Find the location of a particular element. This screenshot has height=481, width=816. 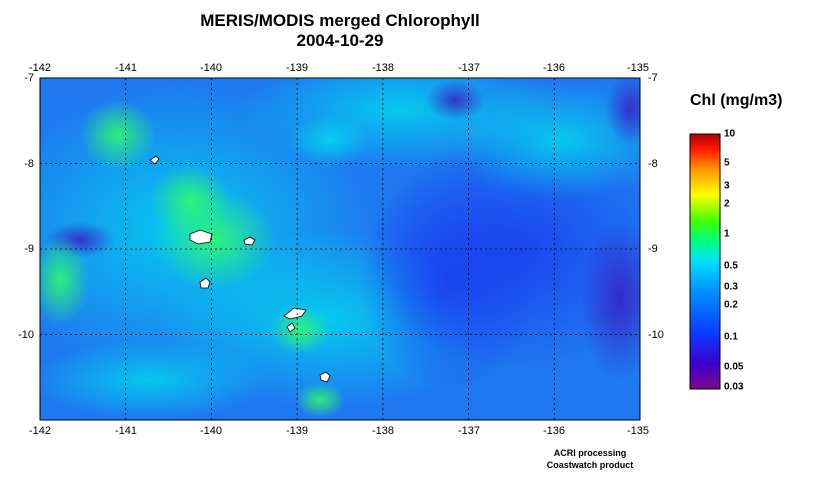

lon-tick-bottom: -140 is located at coordinates (211, 431).